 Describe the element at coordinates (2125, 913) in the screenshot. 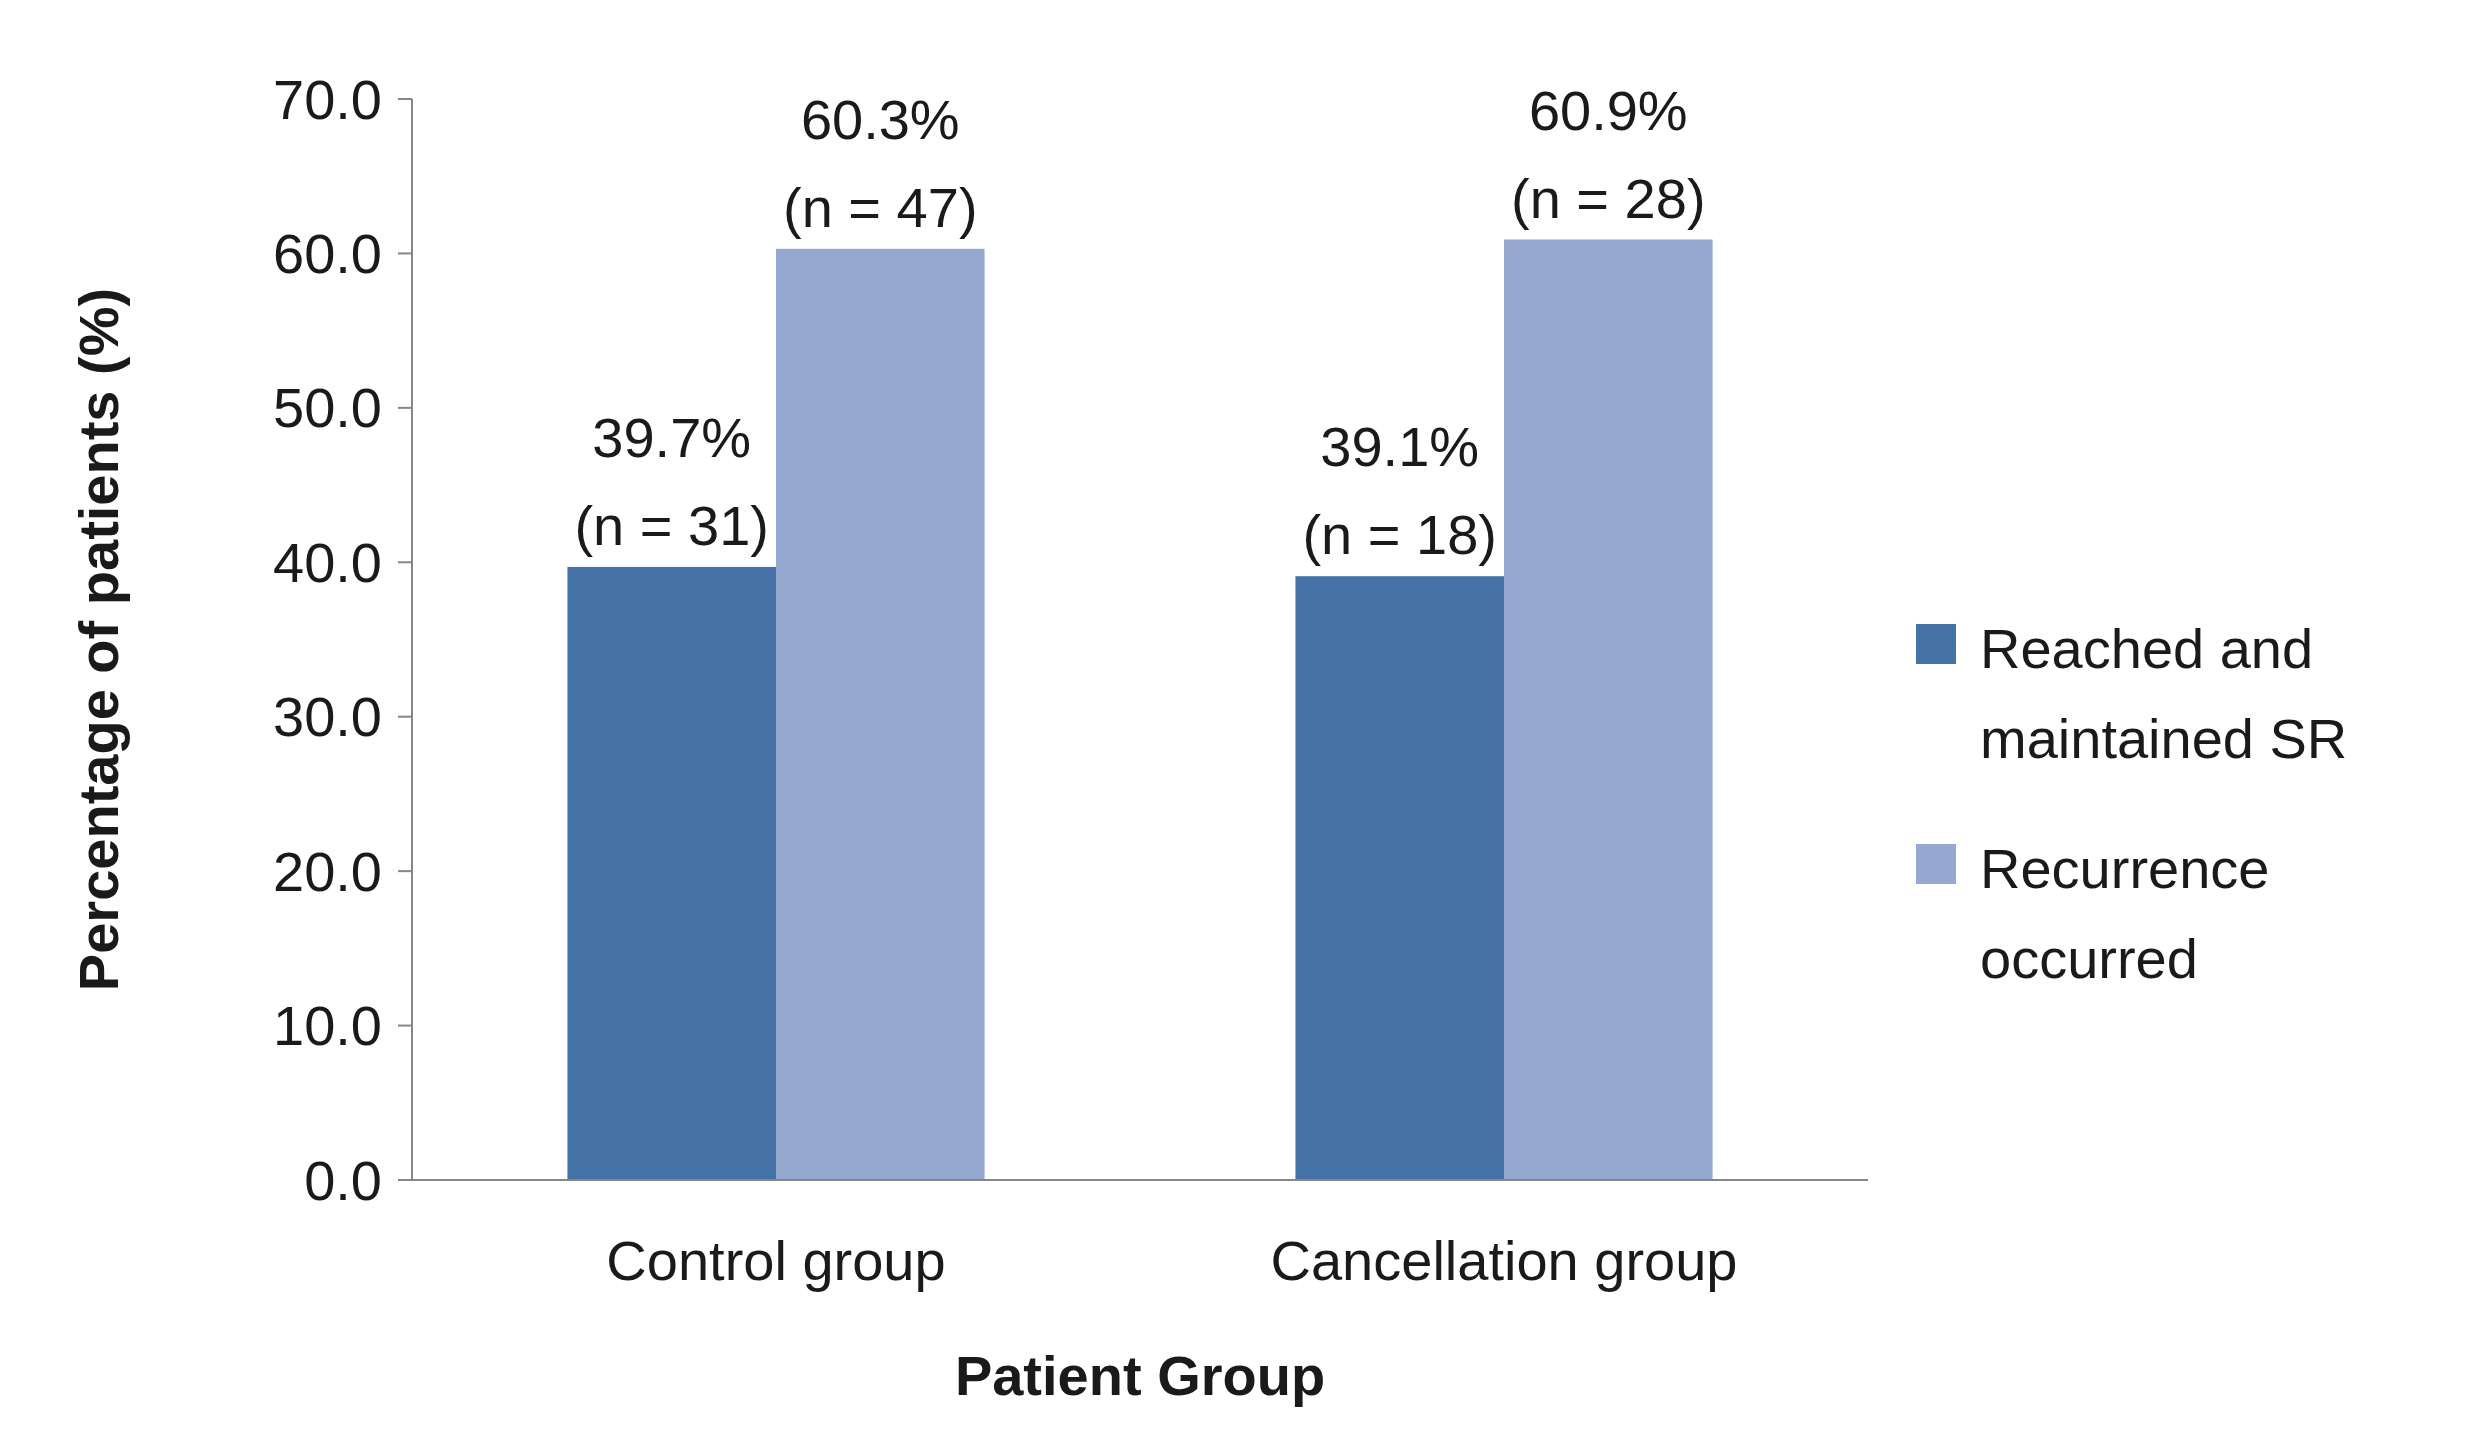

I see `legend-label: Recurrence occurred` at that location.